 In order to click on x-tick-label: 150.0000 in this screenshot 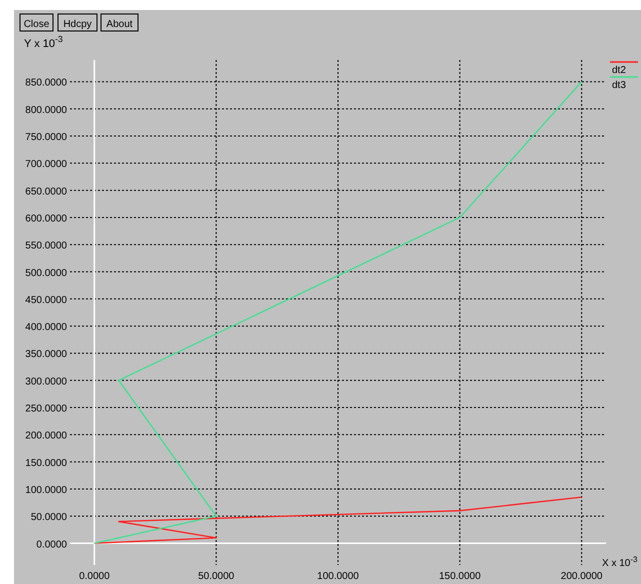, I will do `click(460, 576)`.